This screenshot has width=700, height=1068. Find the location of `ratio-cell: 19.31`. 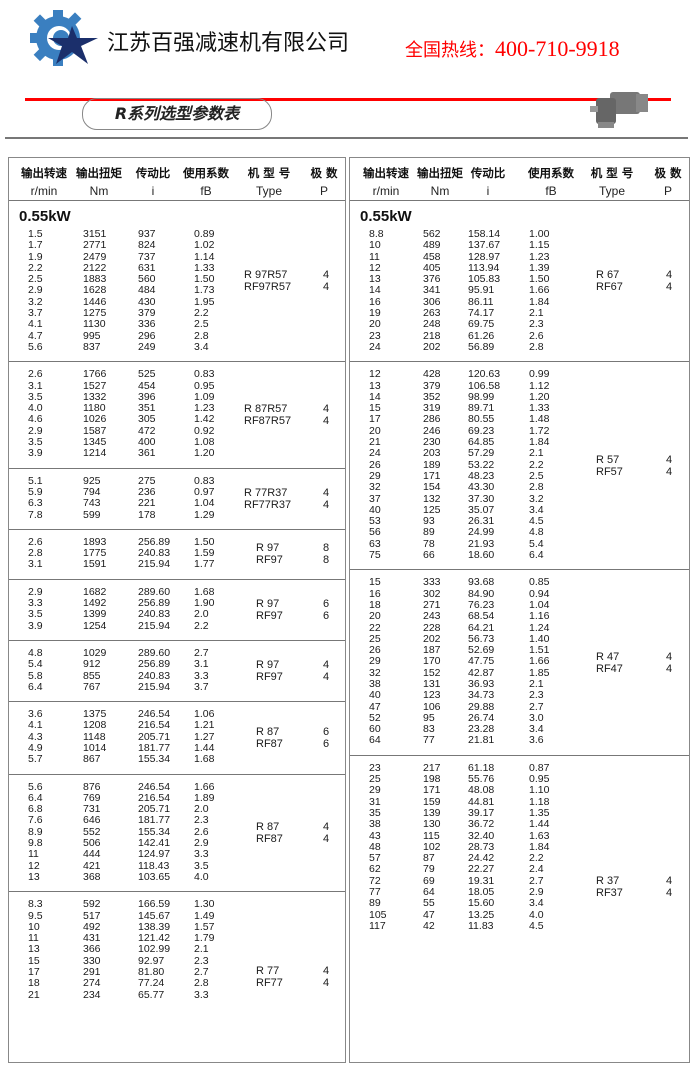

ratio-cell: 19.31 is located at coordinates (481, 880).